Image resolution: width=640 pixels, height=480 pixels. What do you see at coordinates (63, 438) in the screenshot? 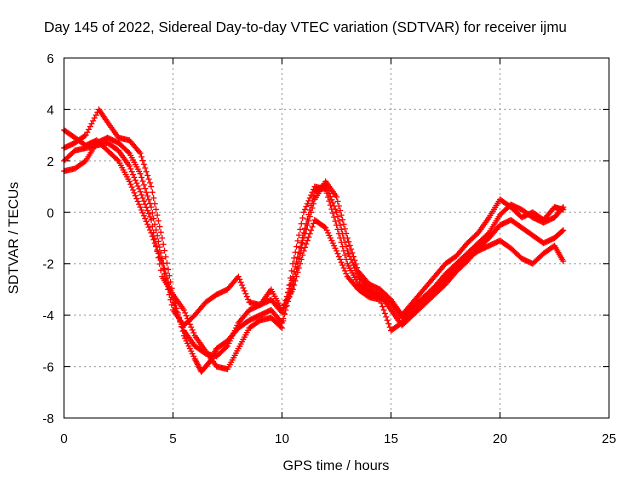
I see `x-tick-label: 0` at bounding box center [63, 438].